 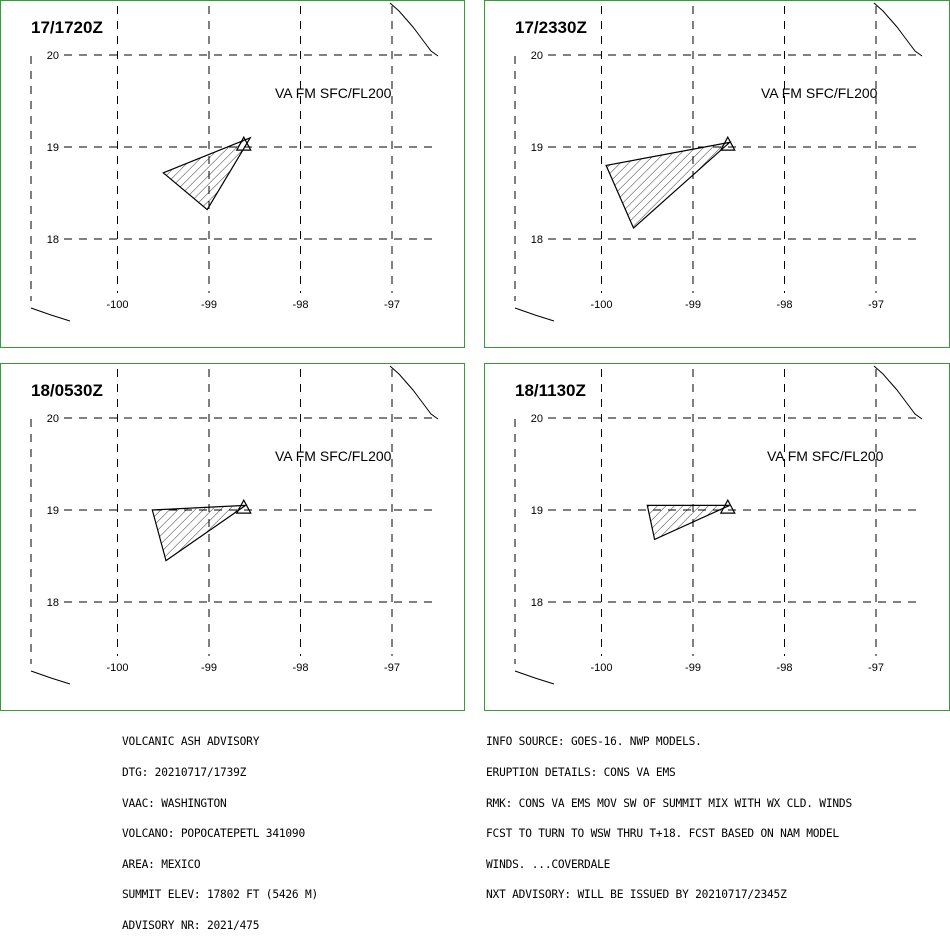 I want to click on advisory-line: VAAC: WASHINGTON, so click(x=174, y=803).